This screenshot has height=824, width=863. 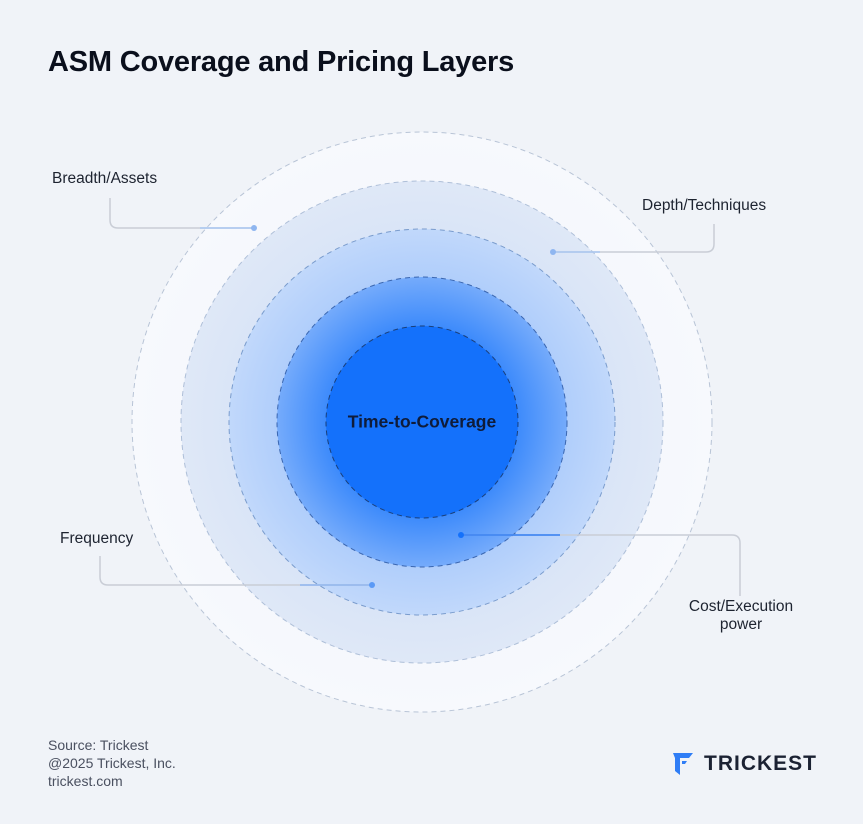 What do you see at coordinates (235, 571) in the screenshot?
I see `connector-frequency` at bounding box center [235, 571].